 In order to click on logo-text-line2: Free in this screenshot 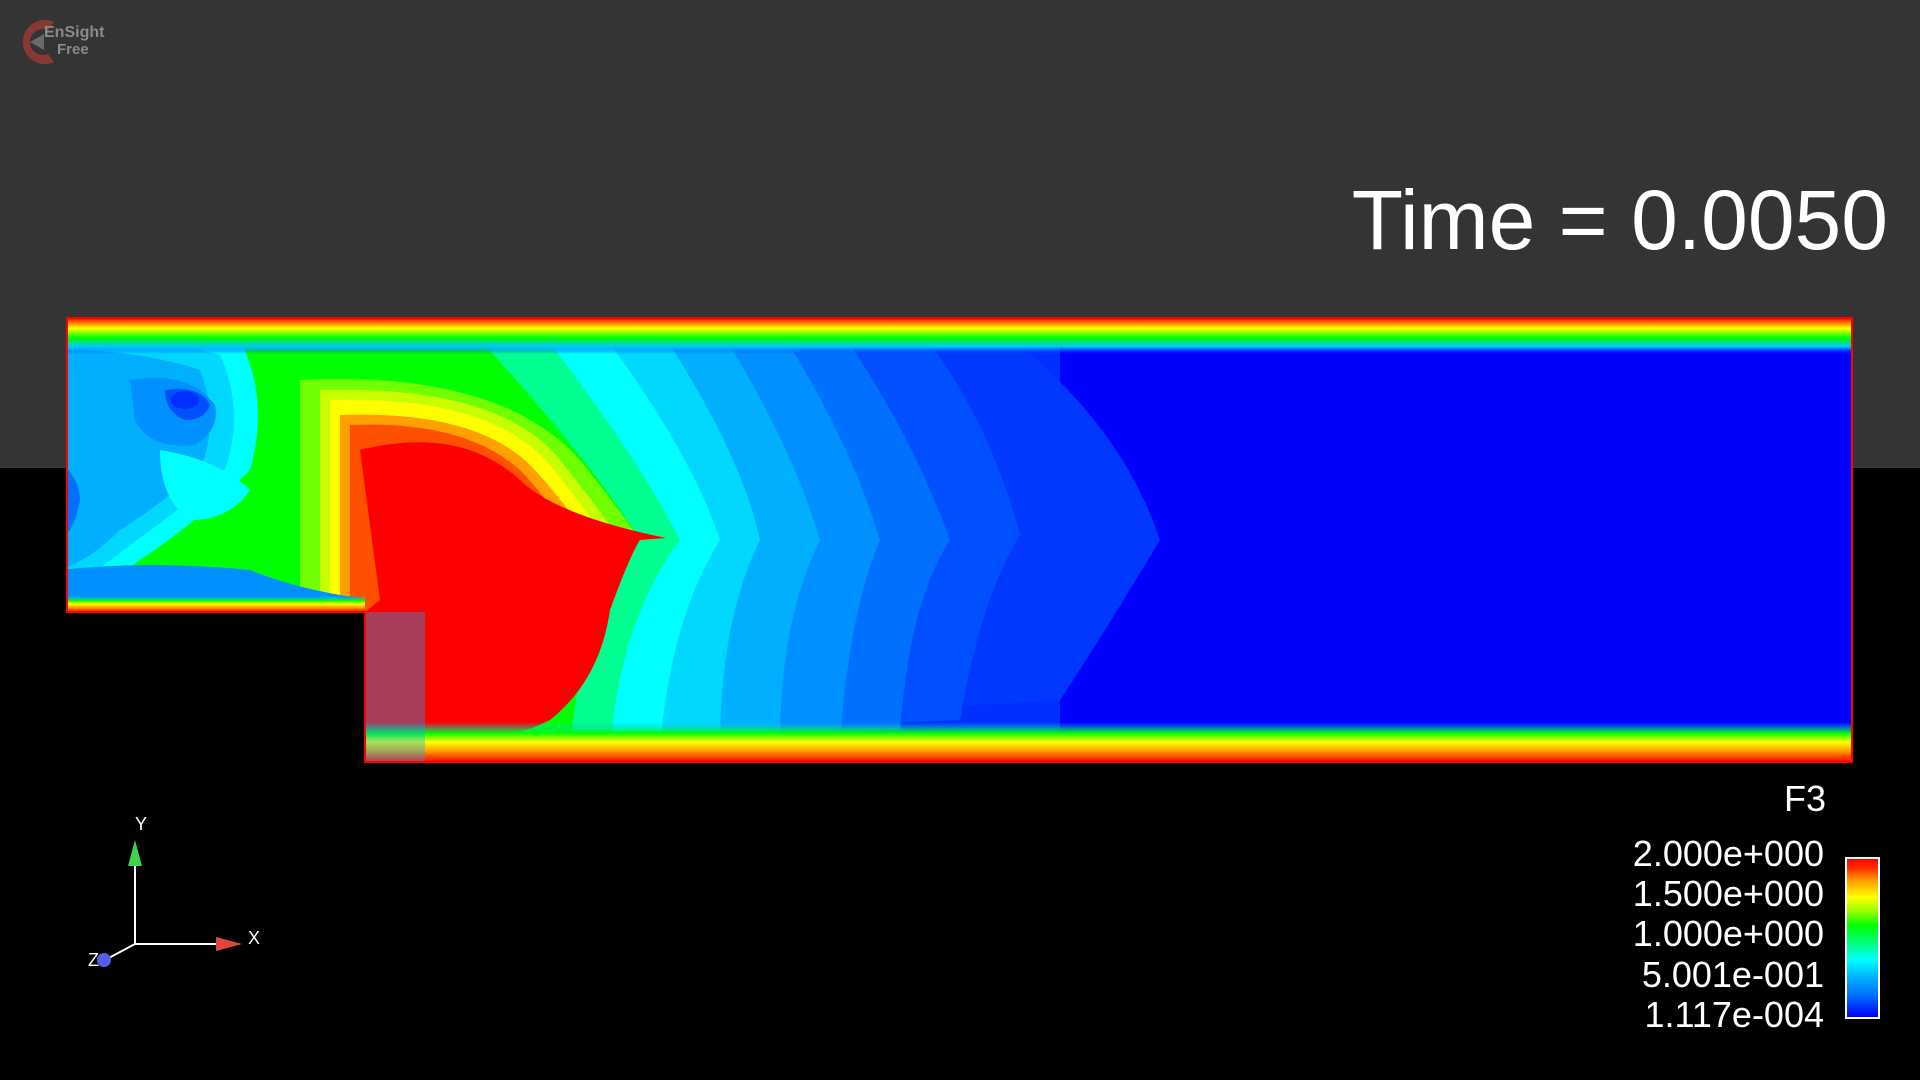, I will do `click(73, 49)`.